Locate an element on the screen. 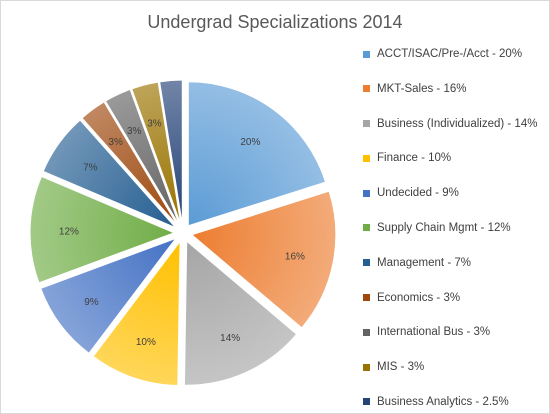  legend-label: Finance - 10% is located at coordinates (414, 158).